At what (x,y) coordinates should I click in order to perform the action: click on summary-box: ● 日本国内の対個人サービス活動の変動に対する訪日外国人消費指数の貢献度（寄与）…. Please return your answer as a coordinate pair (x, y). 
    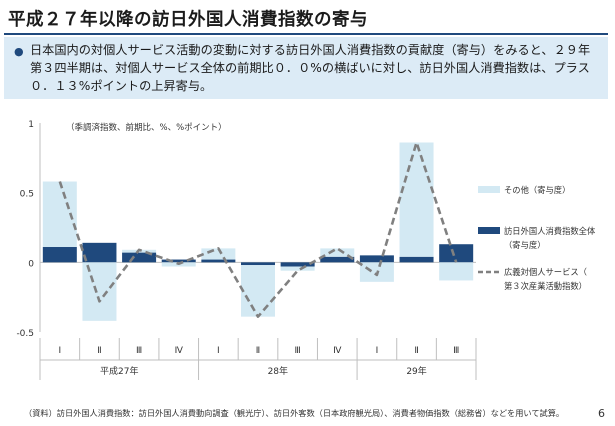
    Looking at the image, I should click on (306, 68).